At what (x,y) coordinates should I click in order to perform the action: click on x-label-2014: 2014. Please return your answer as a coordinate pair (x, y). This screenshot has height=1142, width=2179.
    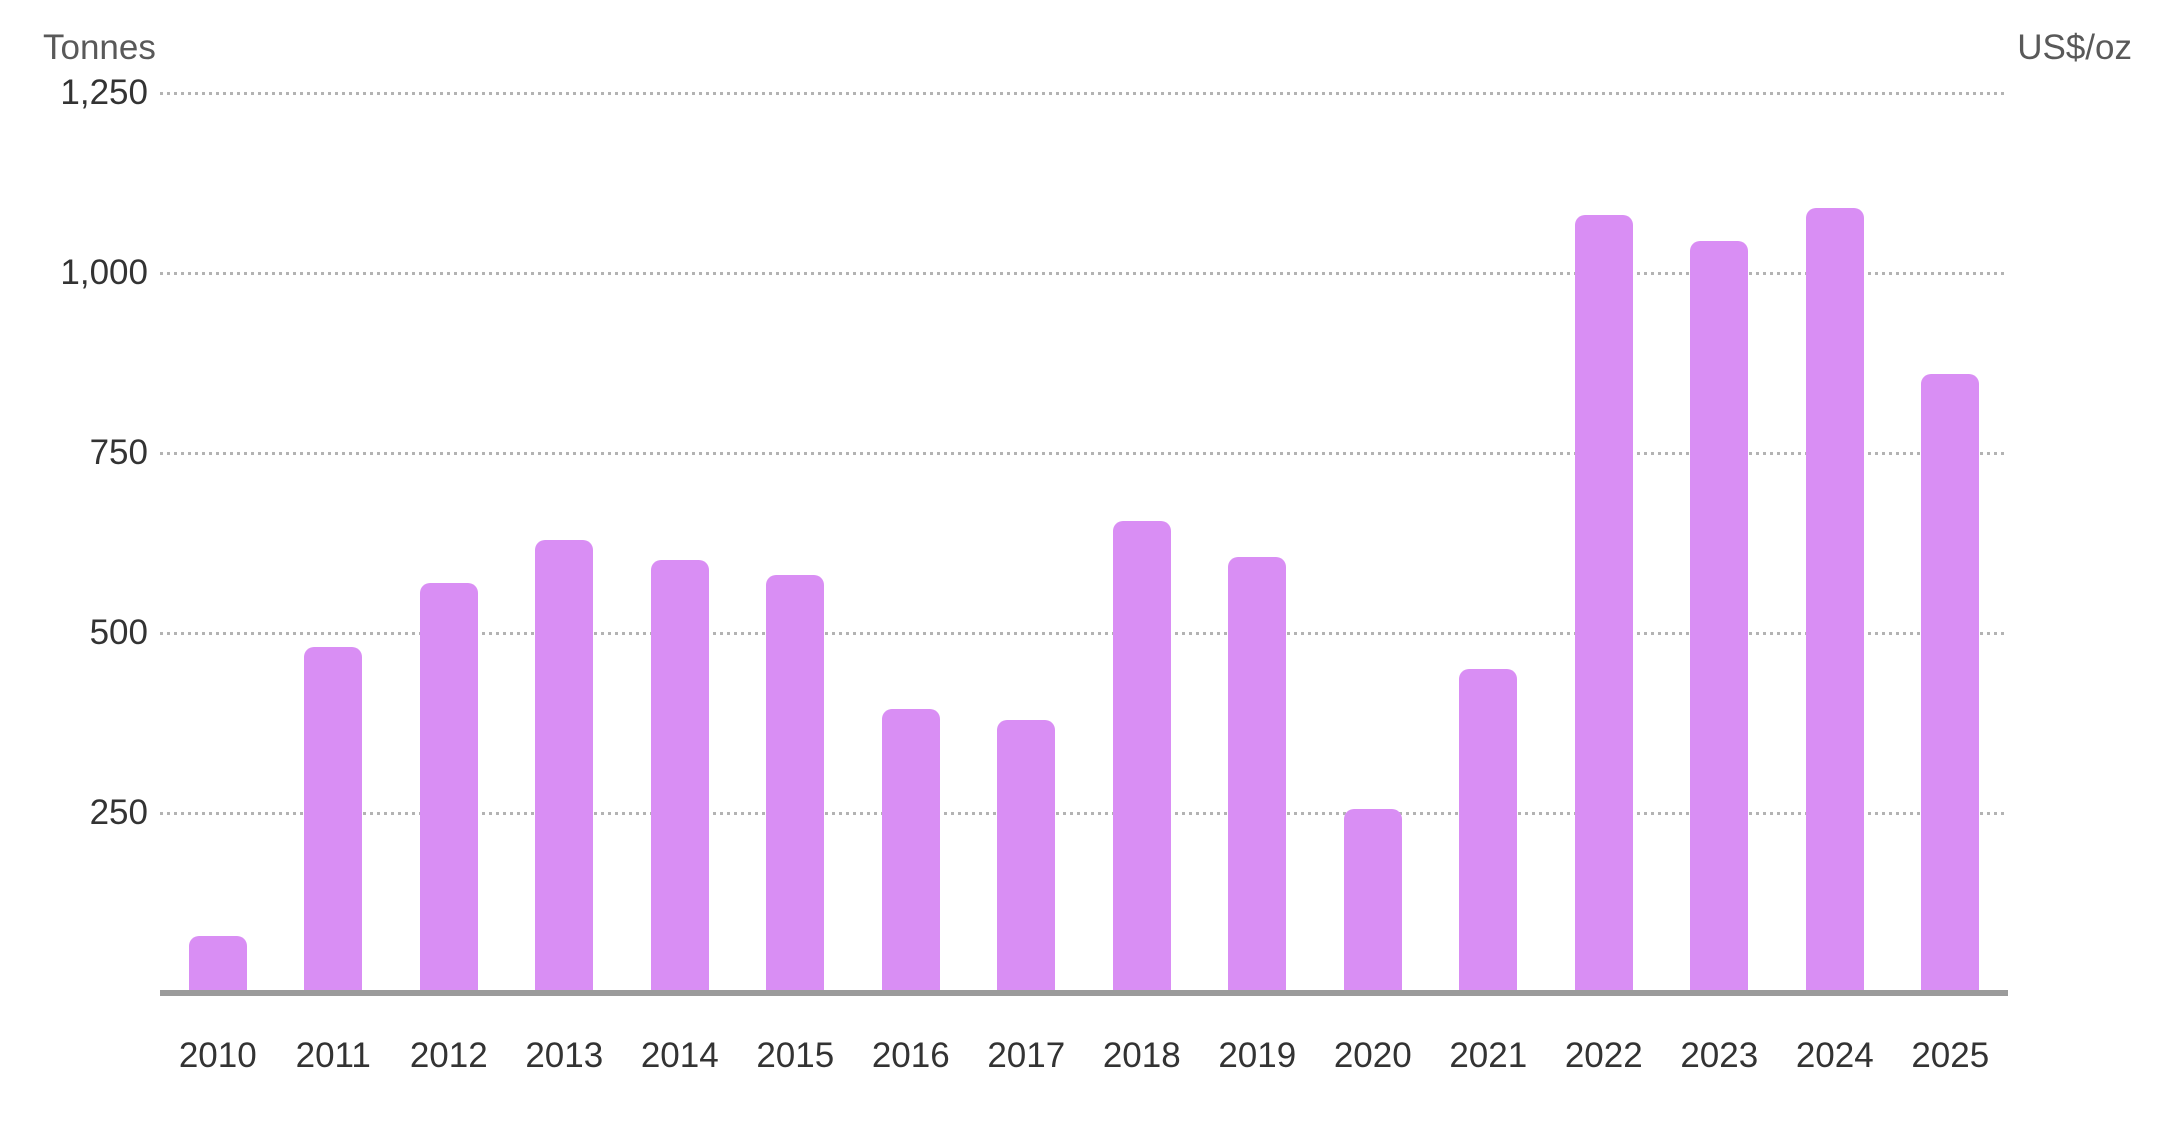
    Looking at the image, I should click on (679, 1055).